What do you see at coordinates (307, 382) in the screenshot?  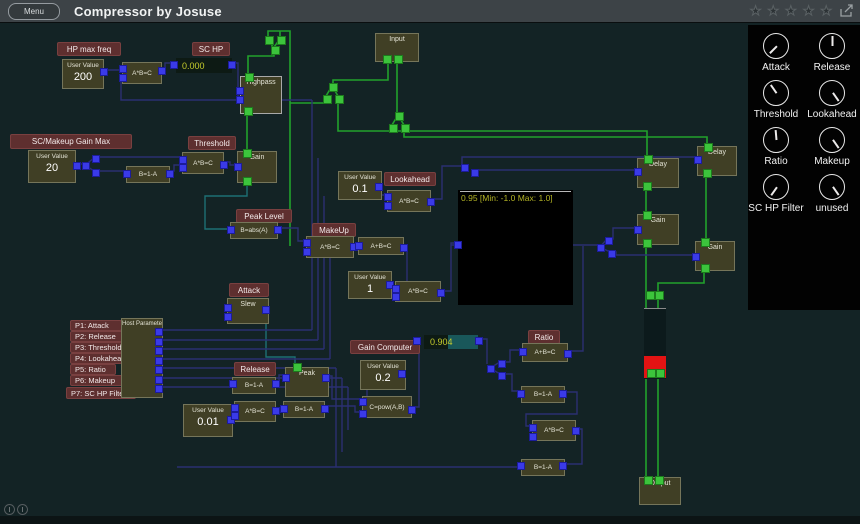 I see `peak-node: Peak` at bounding box center [307, 382].